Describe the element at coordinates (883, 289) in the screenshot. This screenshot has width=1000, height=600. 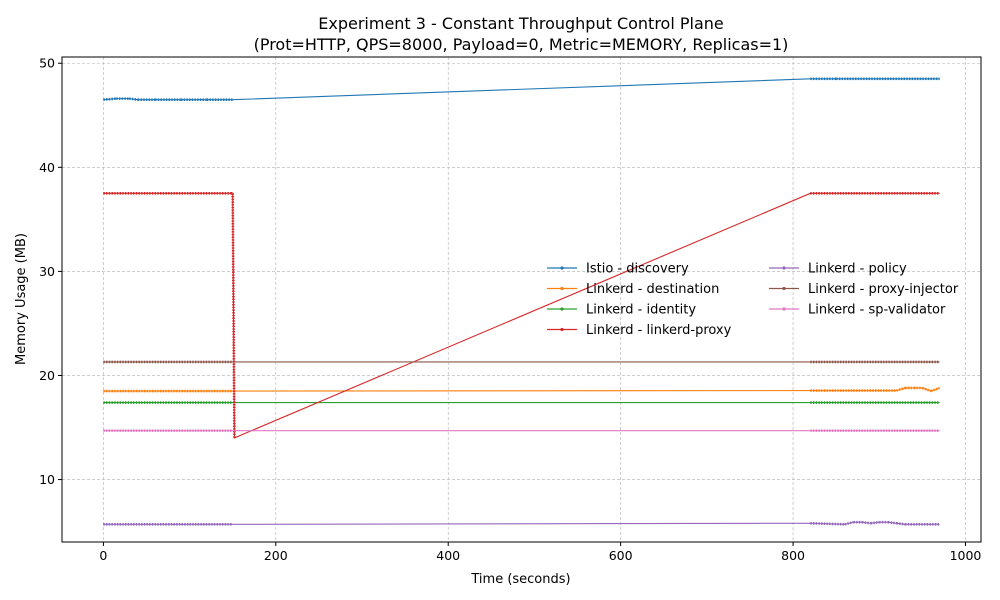
I see `legend-label-linkerd-proxy-injector: Linkerd - proxy-injector` at that location.